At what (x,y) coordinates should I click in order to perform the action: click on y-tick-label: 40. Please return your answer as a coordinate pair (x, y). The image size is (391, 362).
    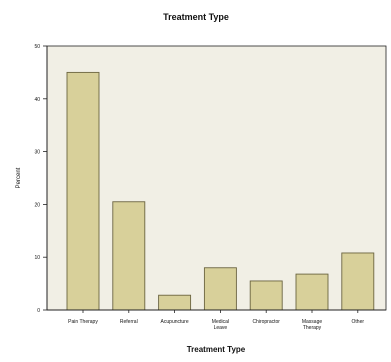
    Looking at the image, I should click on (37, 100).